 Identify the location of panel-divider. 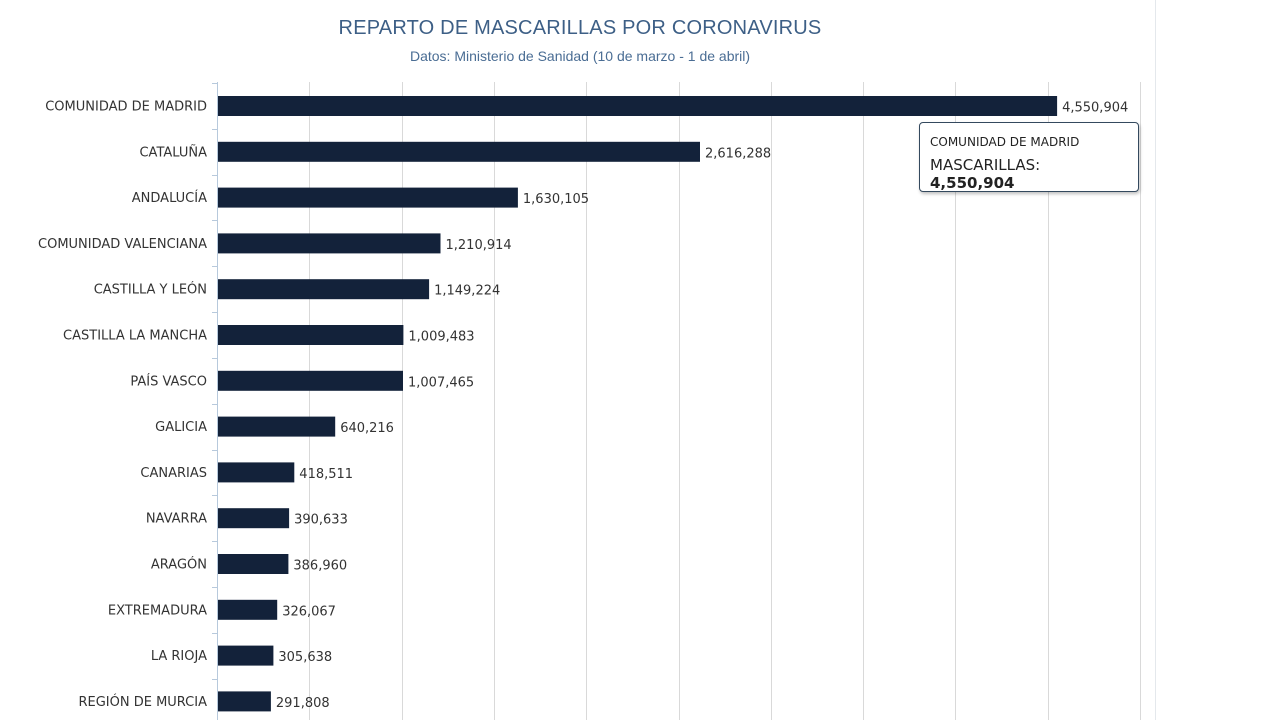
(1155, 360).